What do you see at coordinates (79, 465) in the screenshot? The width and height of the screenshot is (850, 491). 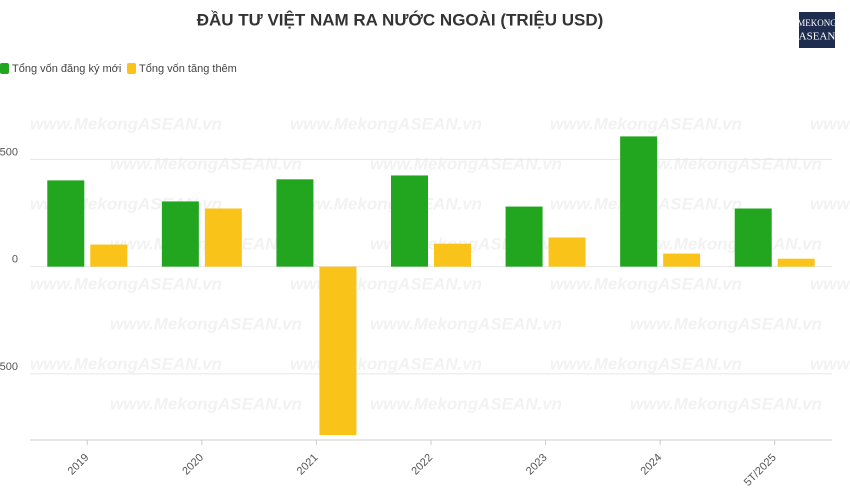 I see `x-tick-label: 2019` at bounding box center [79, 465].